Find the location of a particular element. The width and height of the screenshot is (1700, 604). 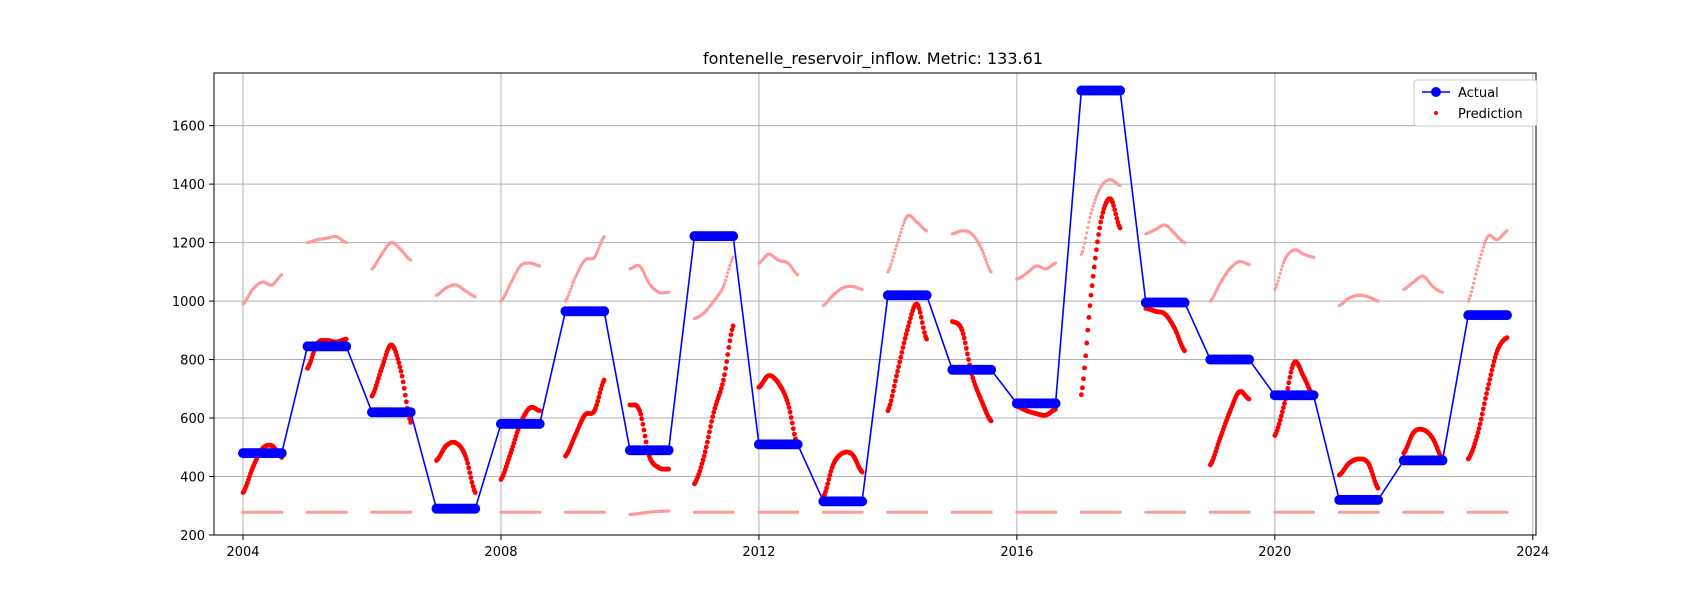

y-tick-label: 800 is located at coordinates (192, 361).